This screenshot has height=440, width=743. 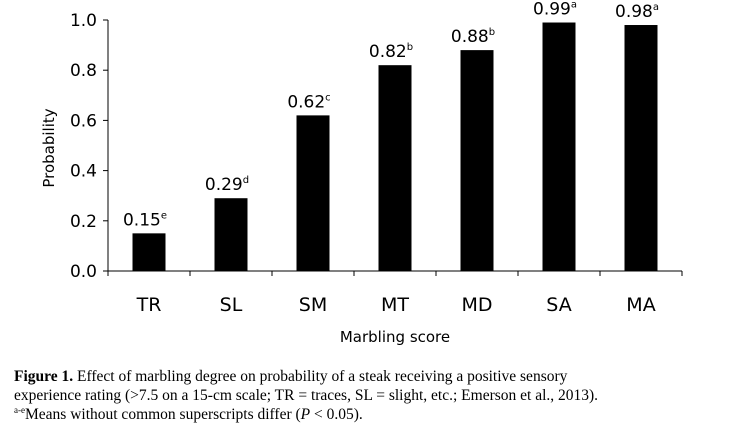 What do you see at coordinates (395, 337) in the screenshot?
I see `x-axis-title: Marbling score` at bounding box center [395, 337].